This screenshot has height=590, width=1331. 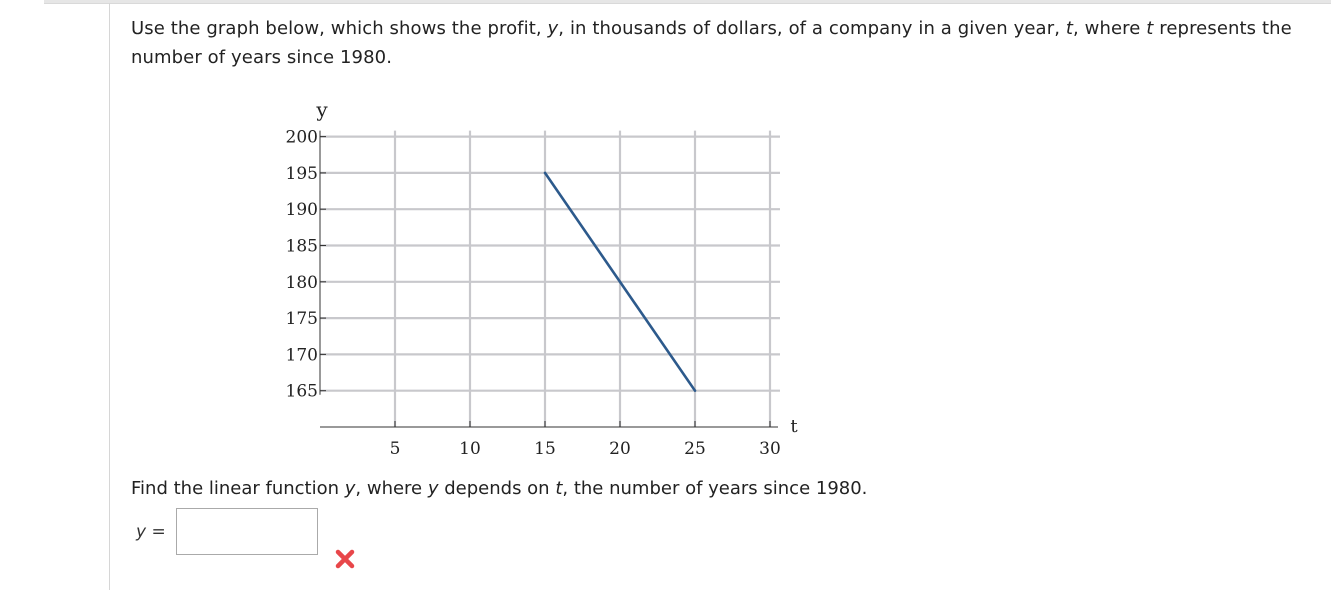 What do you see at coordinates (620, 449) in the screenshot?
I see `x-tick-label: 20` at bounding box center [620, 449].